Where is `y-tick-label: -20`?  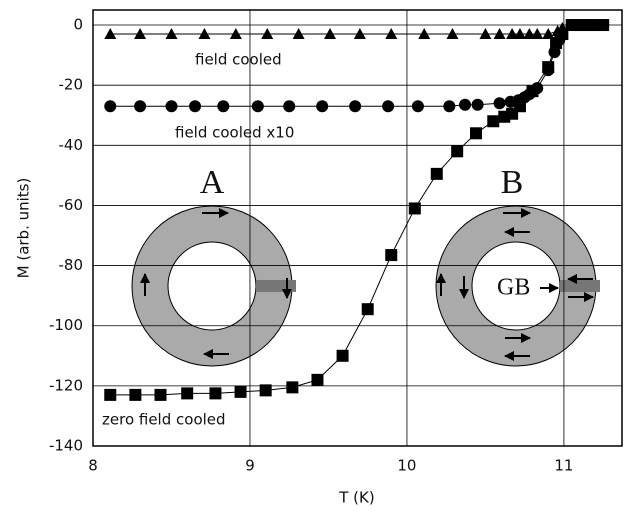
y-tick-label: -20 is located at coordinates (71, 85).